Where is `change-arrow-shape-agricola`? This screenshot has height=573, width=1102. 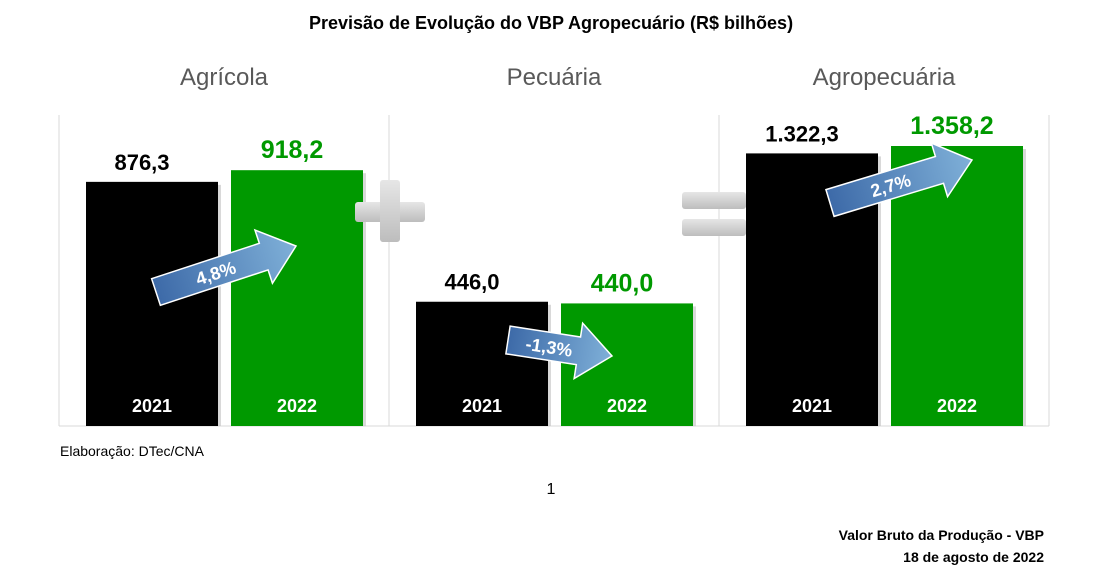
change-arrow-shape-agricola is located at coordinates (224, 267).